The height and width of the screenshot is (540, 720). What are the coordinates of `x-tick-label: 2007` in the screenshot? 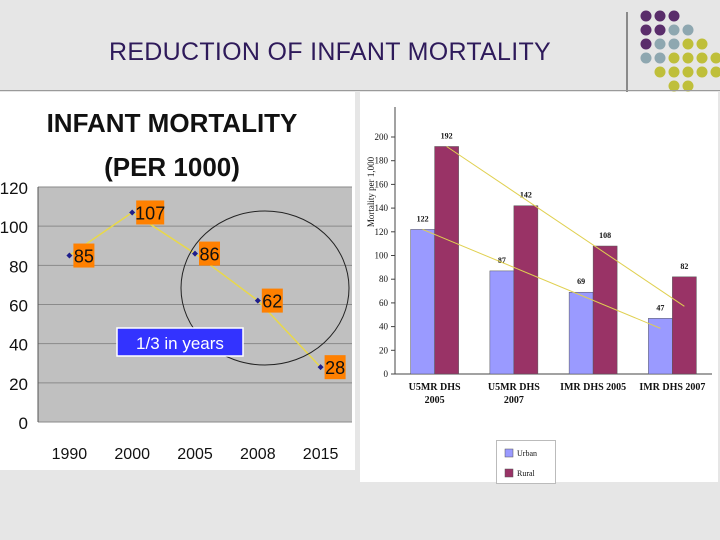 It's located at (514, 400).